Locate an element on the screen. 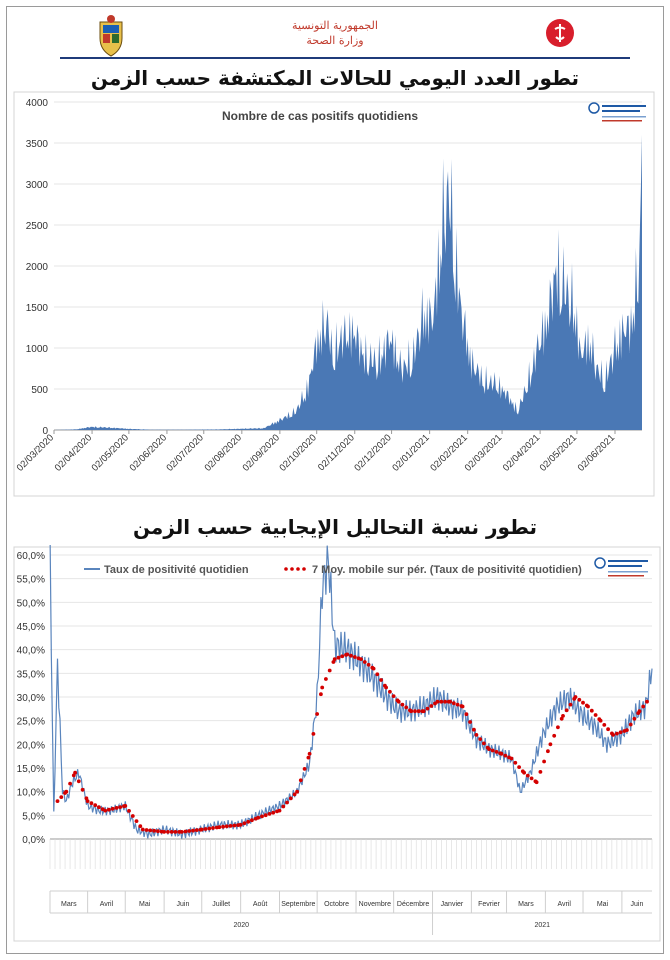  month-label: Mars is located at coordinates (69, 904).